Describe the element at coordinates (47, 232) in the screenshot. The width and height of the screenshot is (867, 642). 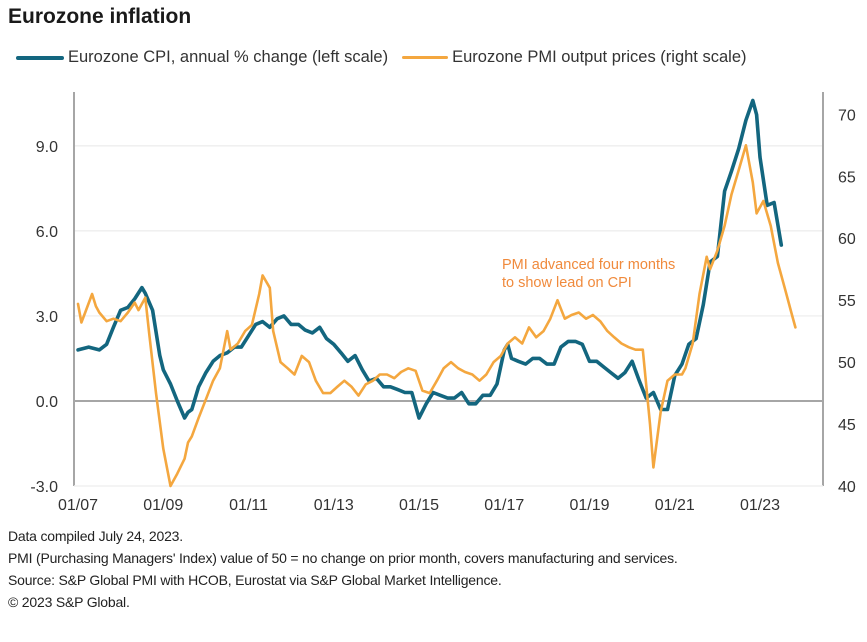
I see `left-tick-label: 6.0` at that location.